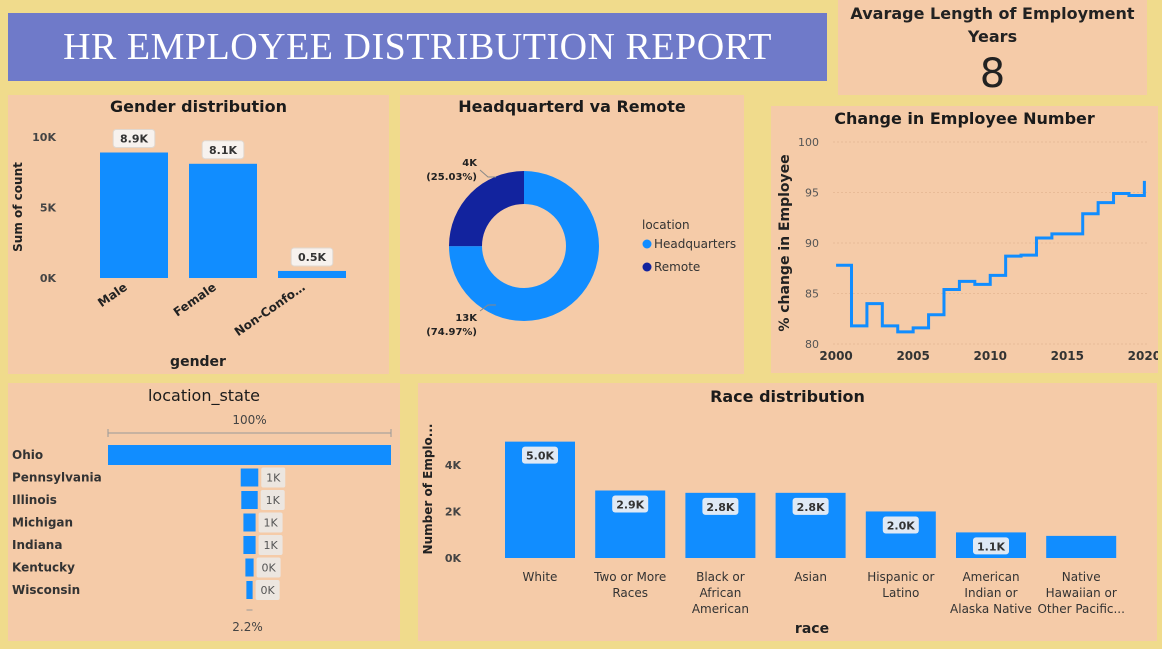 Image resolution: width=1162 pixels, height=649 pixels. What do you see at coordinates (808, 142) in the screenshot?
I see `y-tick-label: 100` at bounding box center [808, 142].